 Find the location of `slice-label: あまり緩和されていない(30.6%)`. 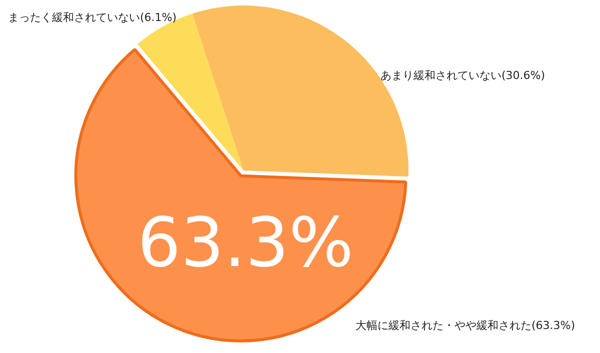

slice-label: あまり緩和されていない(30.6%) is located at coordinates (463, 75).